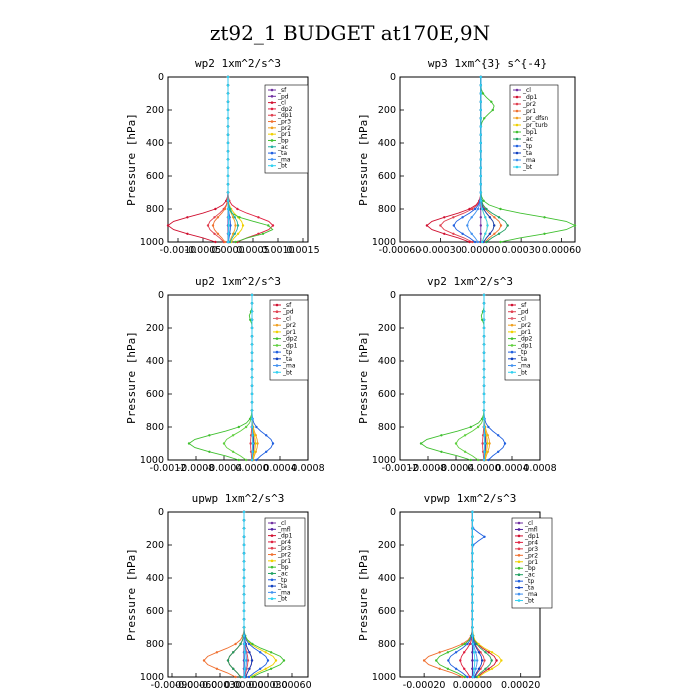  What do you see at coordinates (470, 498) in the screenshot?
I see `panel-title: vpwp 1xm^2/s^3` at bounding box center [470, 498].